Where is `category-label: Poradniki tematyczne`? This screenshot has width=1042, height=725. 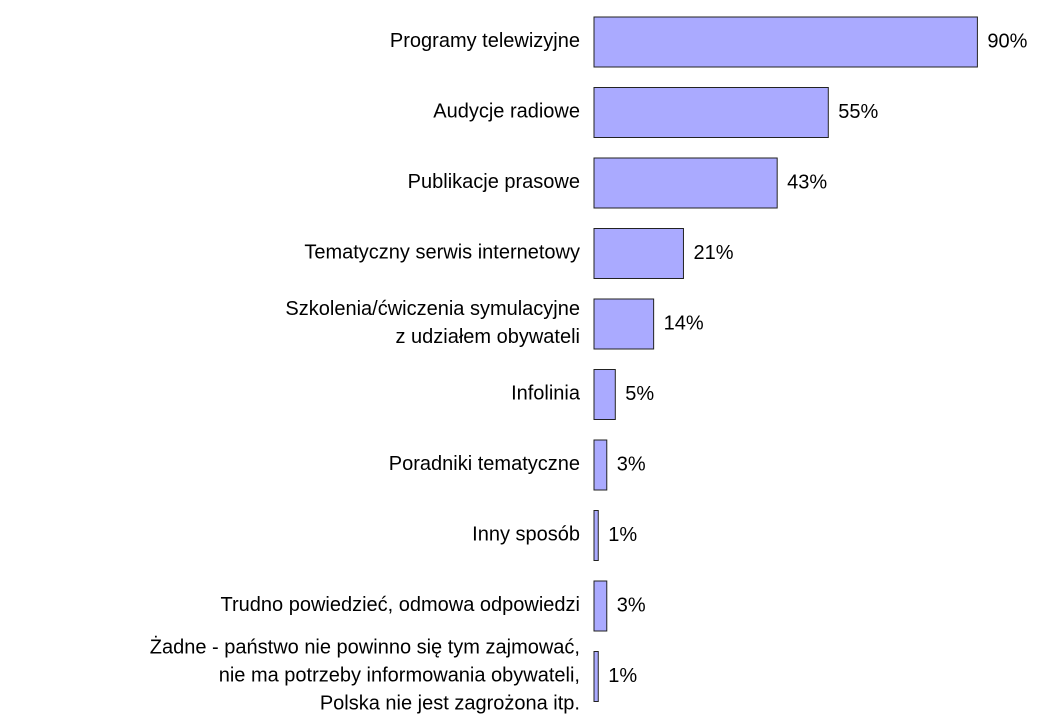
category-label: Poradniki tematyczne is located at coordinates (484, 464).